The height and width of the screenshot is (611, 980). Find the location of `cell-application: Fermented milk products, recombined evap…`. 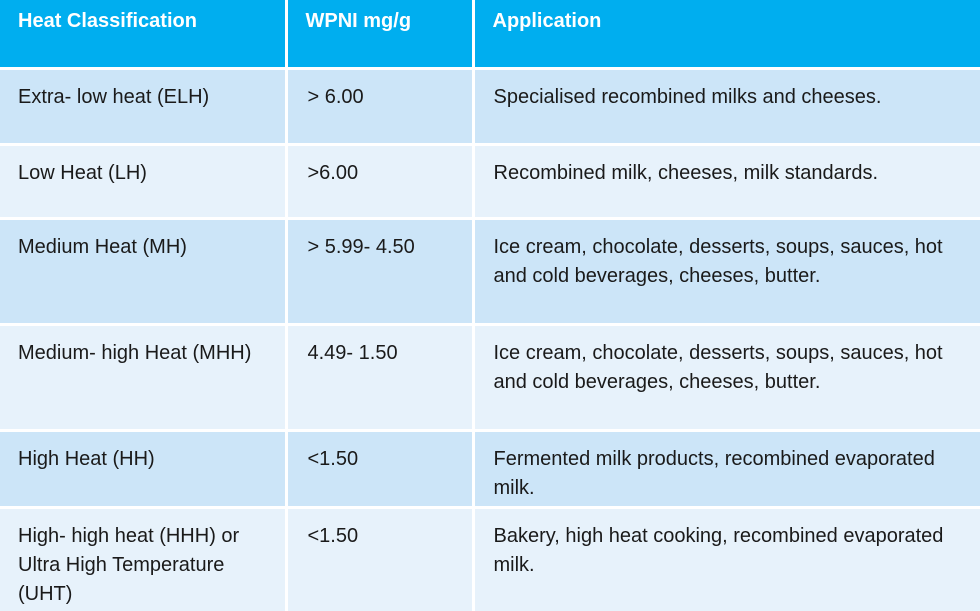

cell-application: Fermented milk products, recombined evap… is located at coordinates (726, 469).